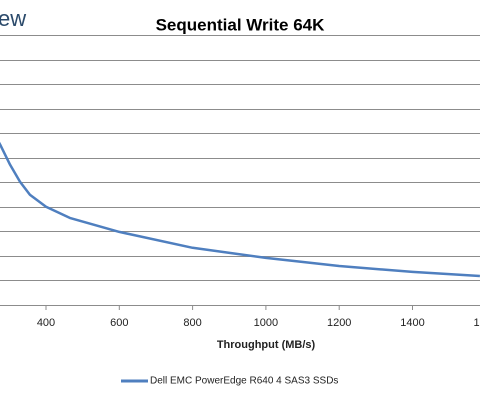 This screenshot has width=480, height=401. I want to click on legend-label: Dell EMC PowerEdge R640 4 SAS3 SSDs, so click(244, 381).